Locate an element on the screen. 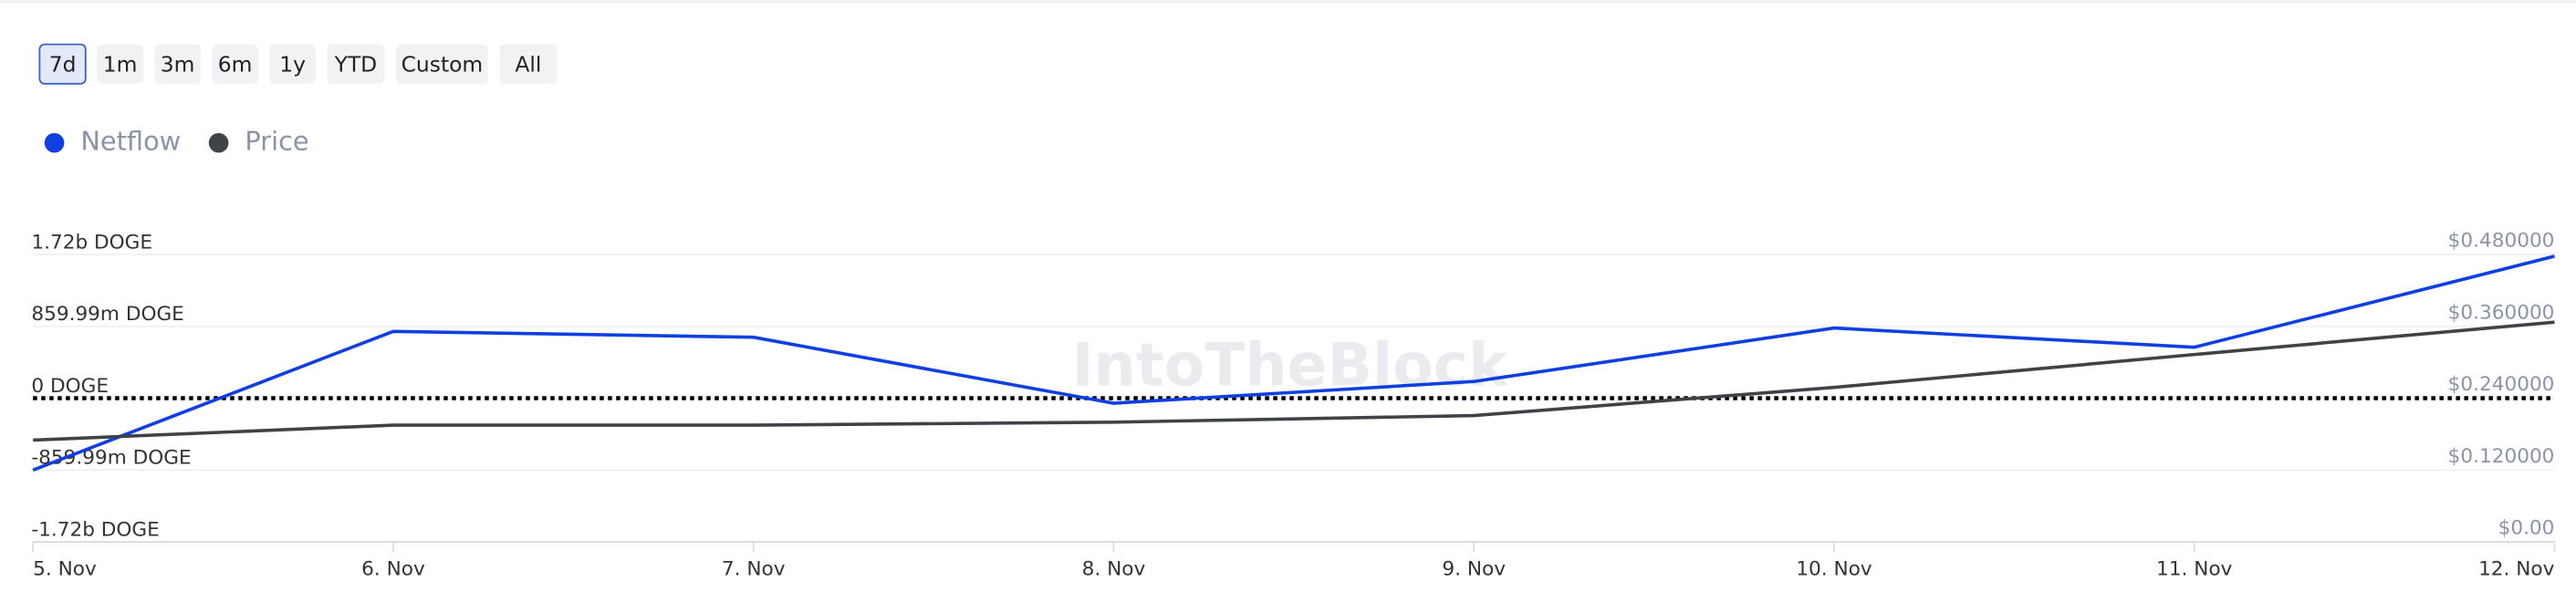 The height and width of the screenshot is (613, 2576). x-tick-label: 5. Nov is located at coordinates (65, 569).